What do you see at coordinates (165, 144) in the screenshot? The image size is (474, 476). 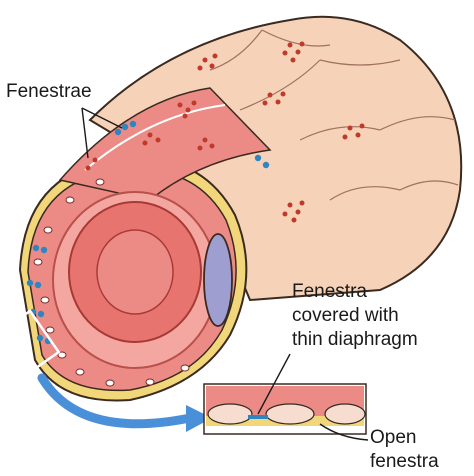 I see `endothelial-strip` at bounding box center [165, 144].